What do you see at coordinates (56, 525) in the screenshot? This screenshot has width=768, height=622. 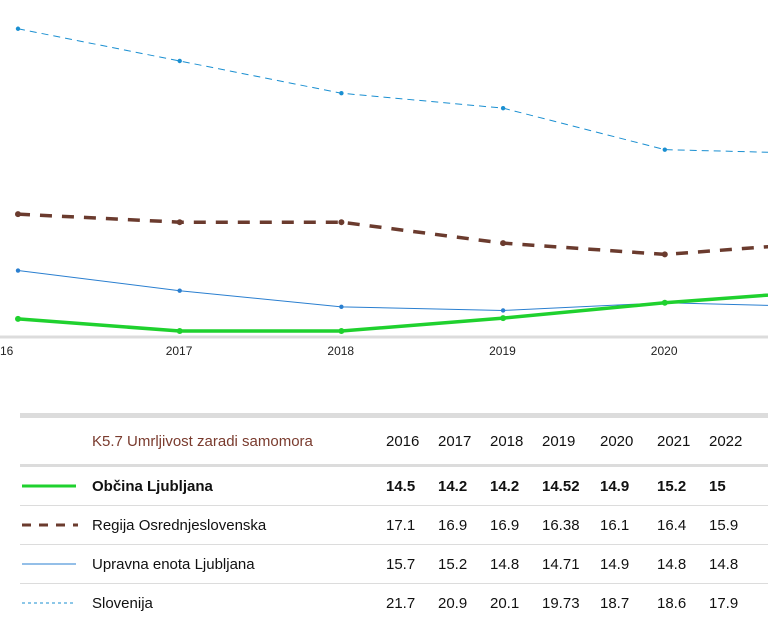 I see `legend-swatch-regija` at bounding box center [56, 525].